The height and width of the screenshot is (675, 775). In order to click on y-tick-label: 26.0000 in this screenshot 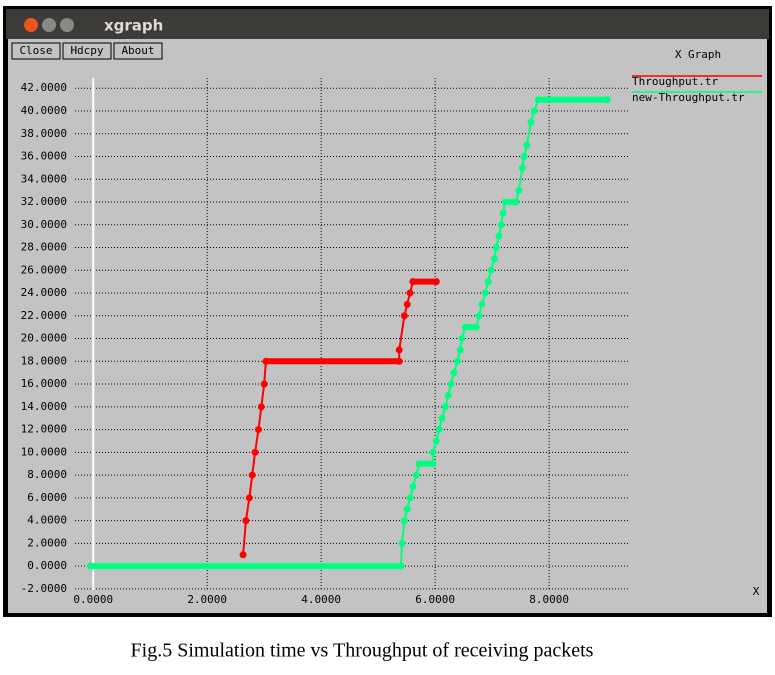, I will do `click(44, 269)`.